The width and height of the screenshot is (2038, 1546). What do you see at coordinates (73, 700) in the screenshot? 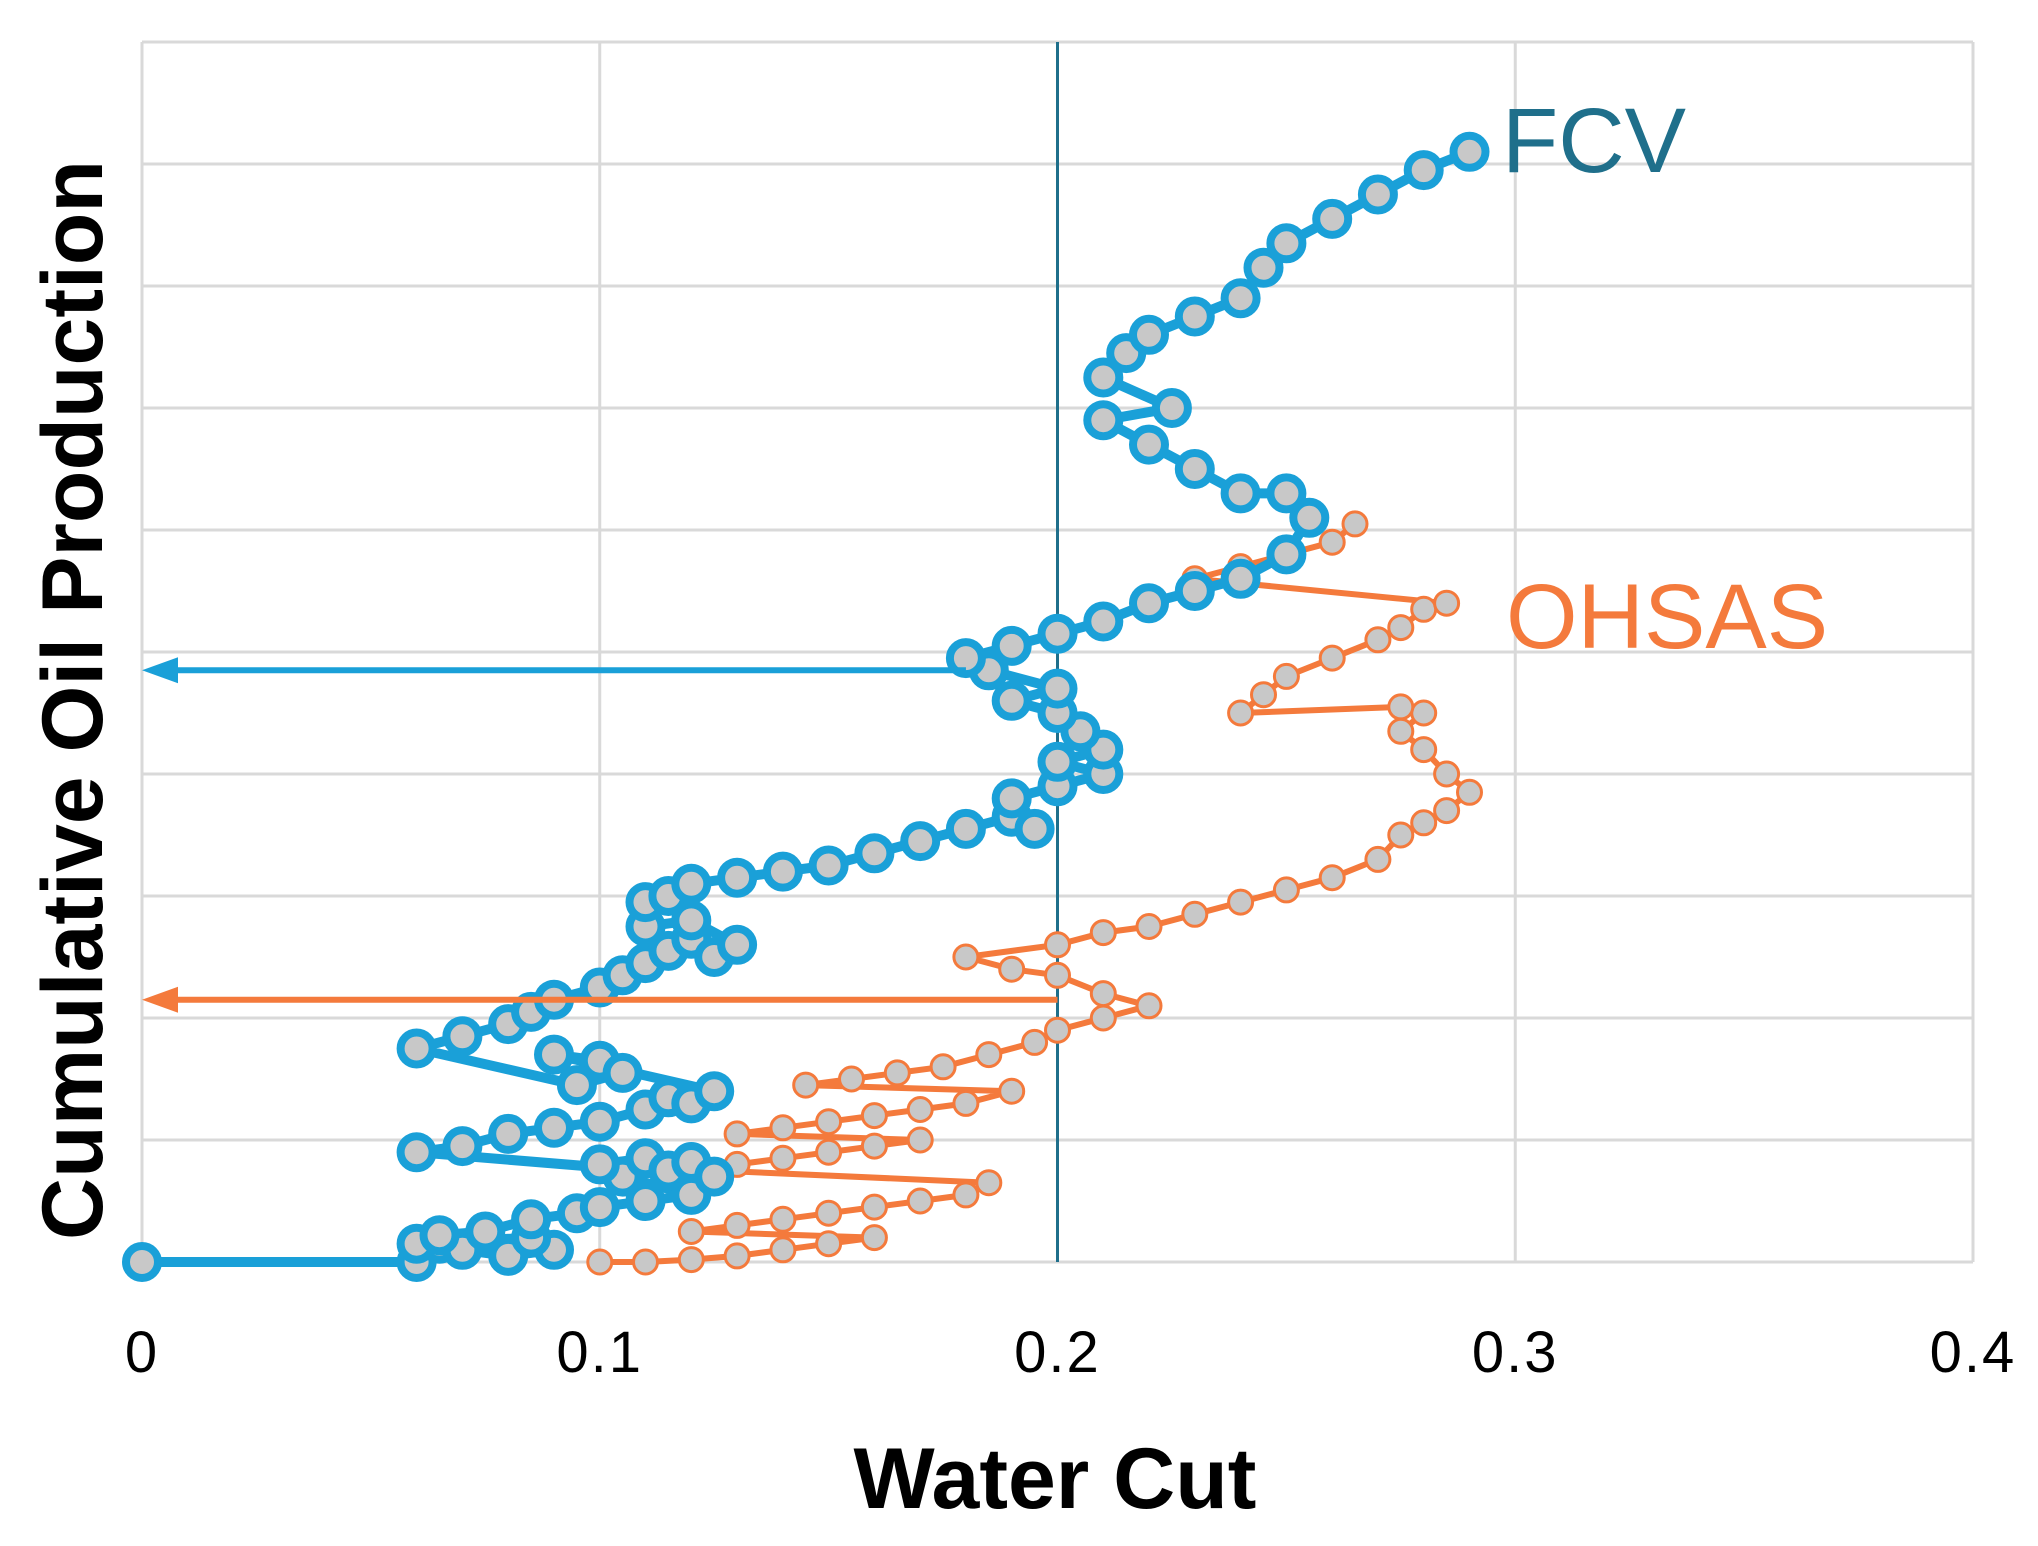
I see `y-axis-title: Cumulative Oil Production` at bounding box center [73, 700].